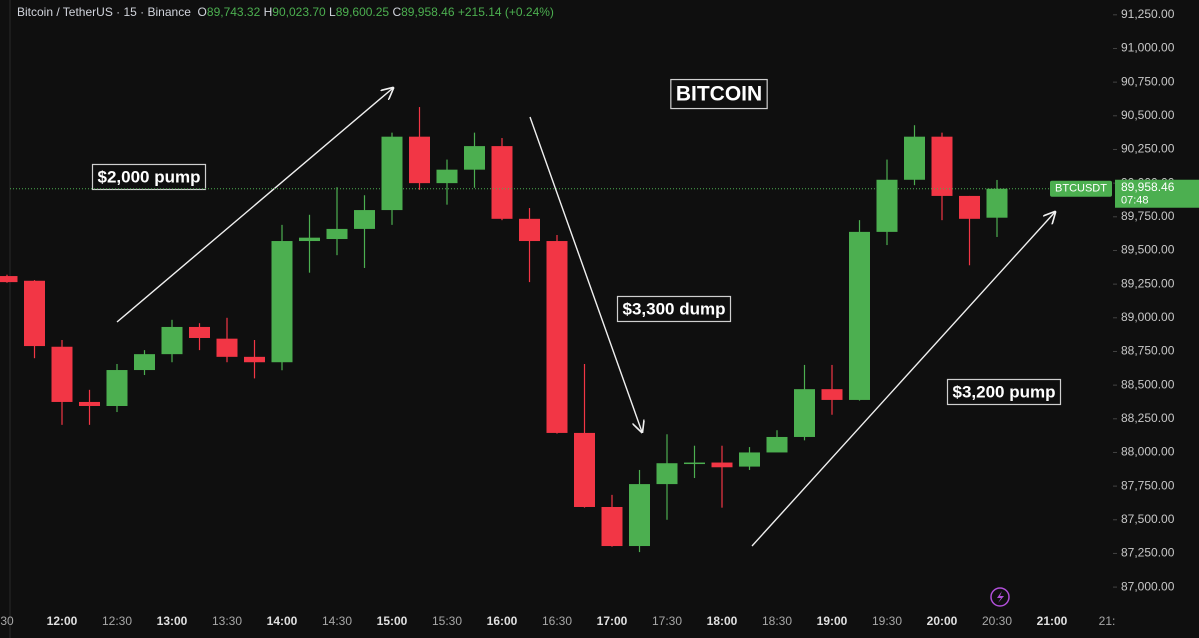 Image resolution: width=1199 pixels, height=638 pixels. Describe the element at coordinates (1148, 187) in the screenshot. I see `price-tag-label: 89,958.46` at that location.